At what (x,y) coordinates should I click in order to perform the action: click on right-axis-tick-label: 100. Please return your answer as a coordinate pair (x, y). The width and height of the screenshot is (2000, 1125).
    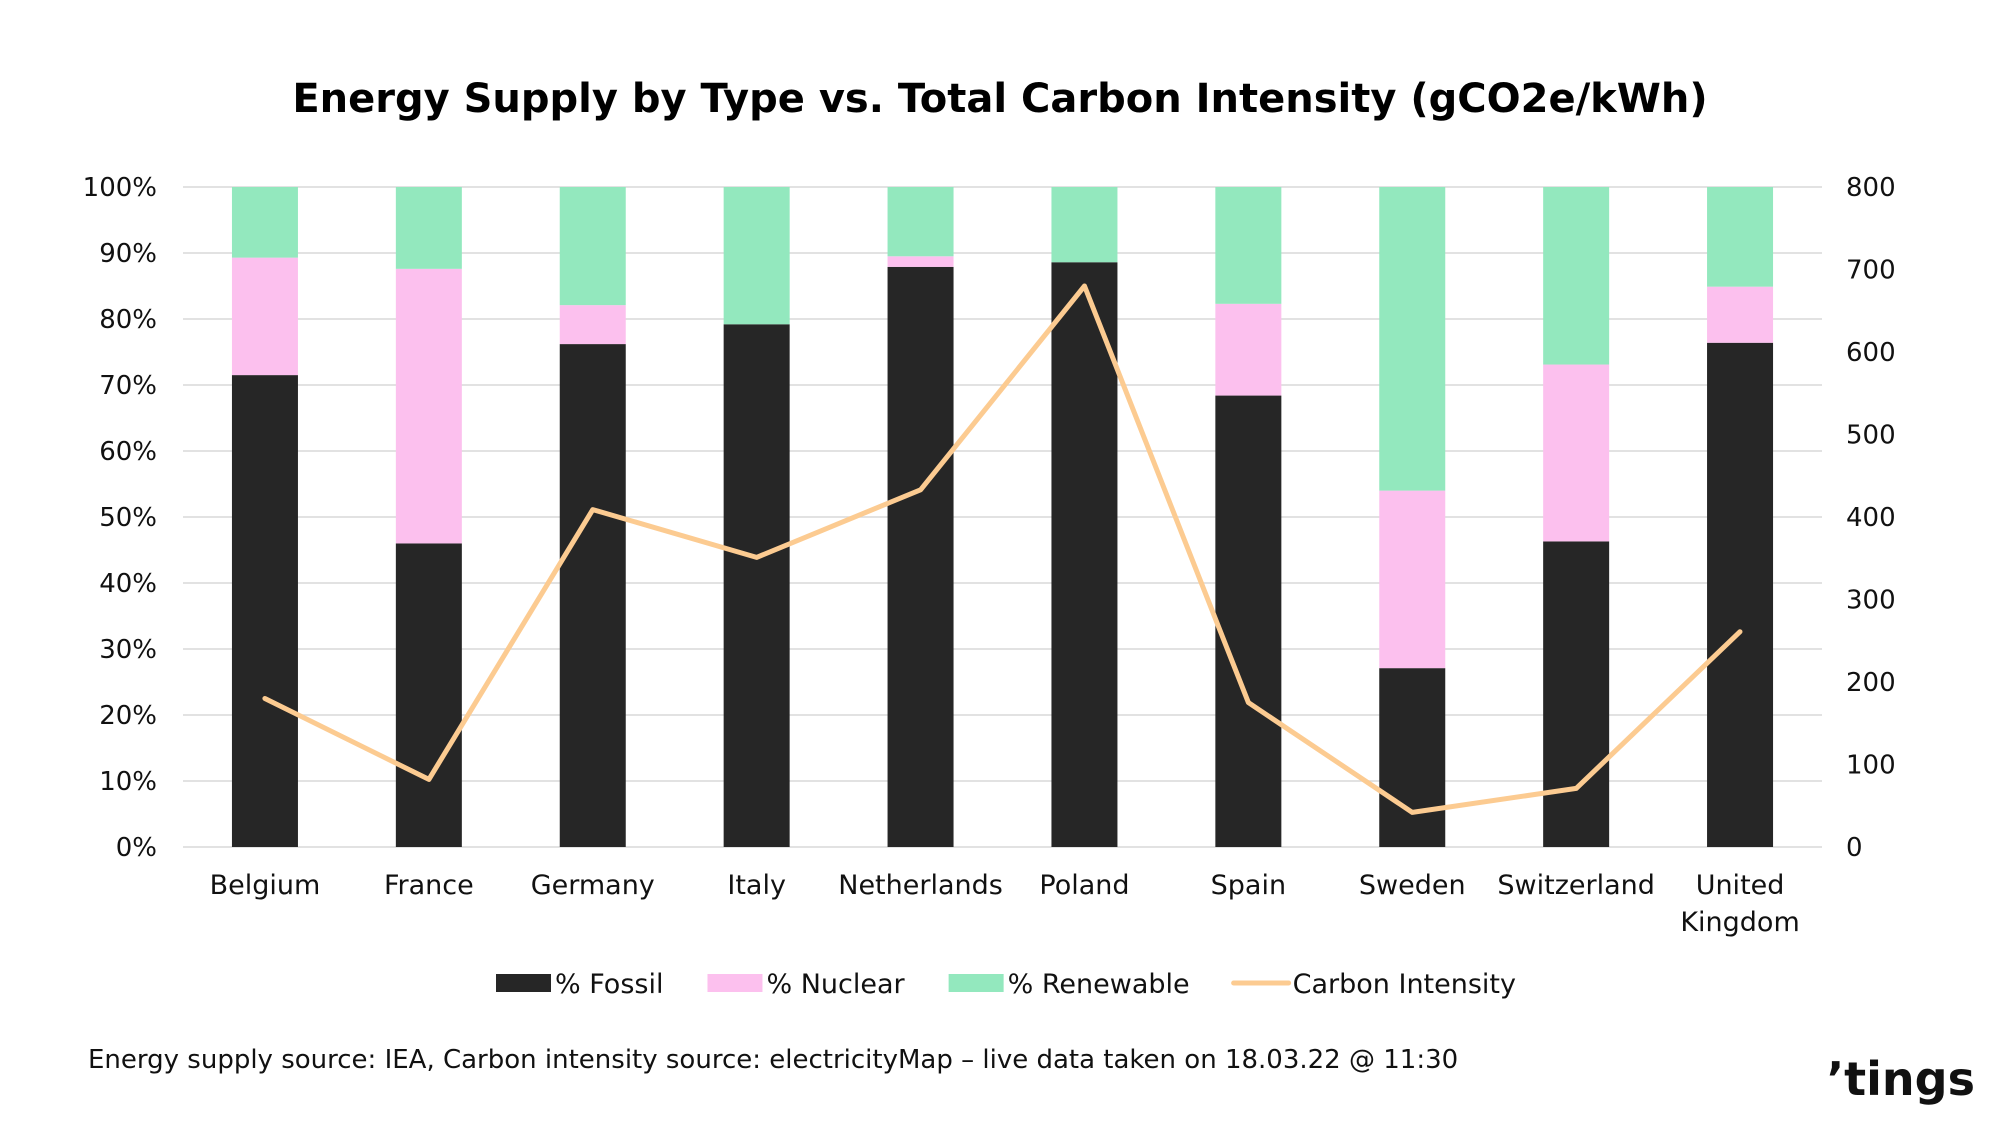
    Looking at the image, I should click on (1871, 766).